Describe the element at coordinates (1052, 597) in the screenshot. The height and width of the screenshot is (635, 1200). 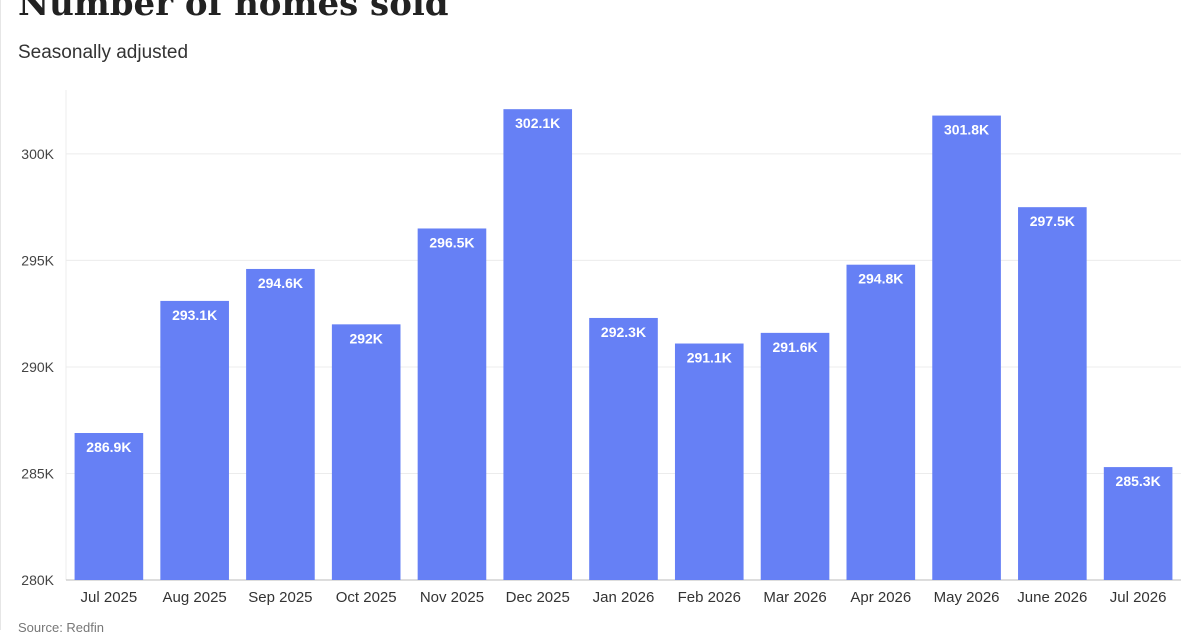
I see `x-tick-label: June 2026` at that location.